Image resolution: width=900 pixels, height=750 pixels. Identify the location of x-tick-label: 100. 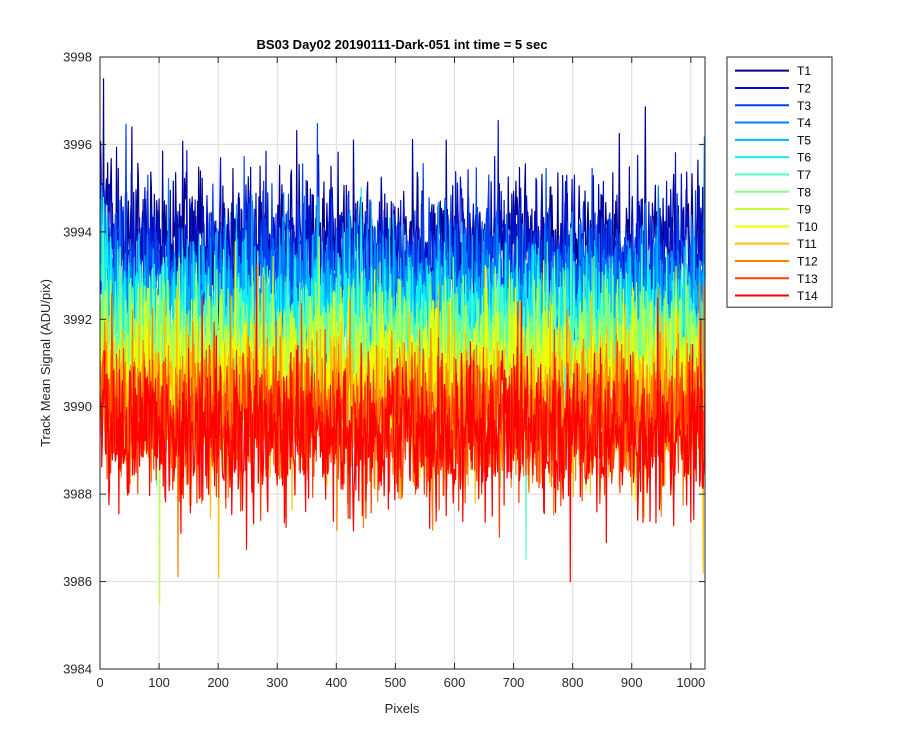
(159, 682).